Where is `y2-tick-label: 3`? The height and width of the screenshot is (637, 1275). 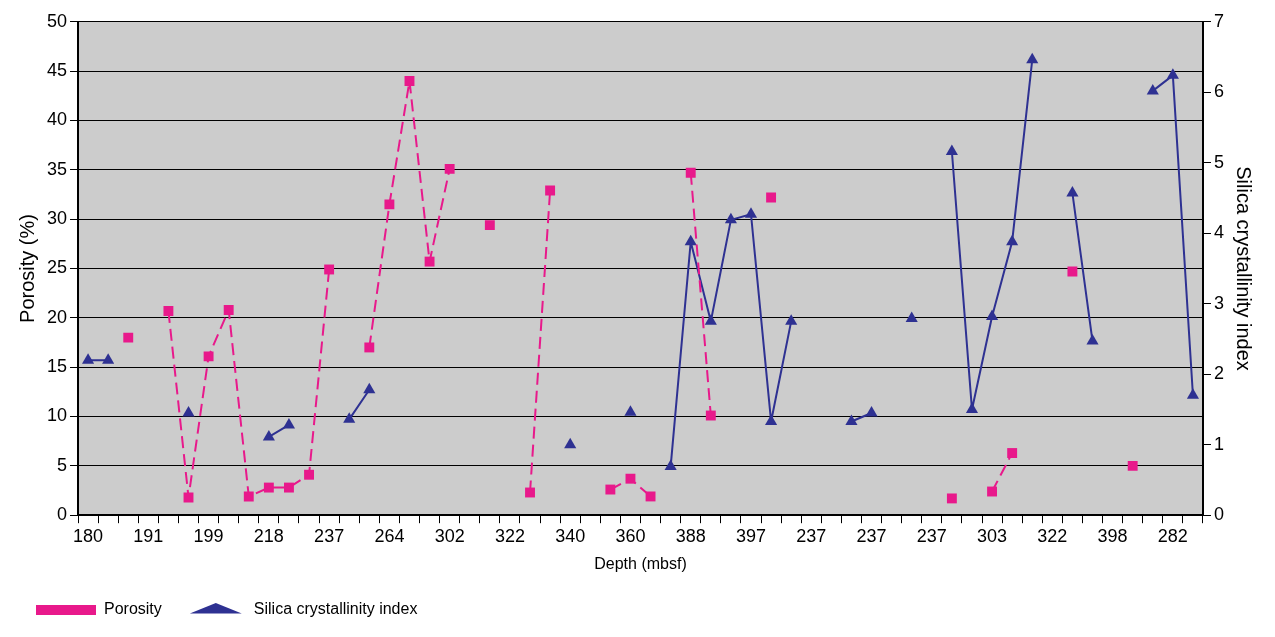
y2-tick-label: 3 is located at coordinates (1218, 302).